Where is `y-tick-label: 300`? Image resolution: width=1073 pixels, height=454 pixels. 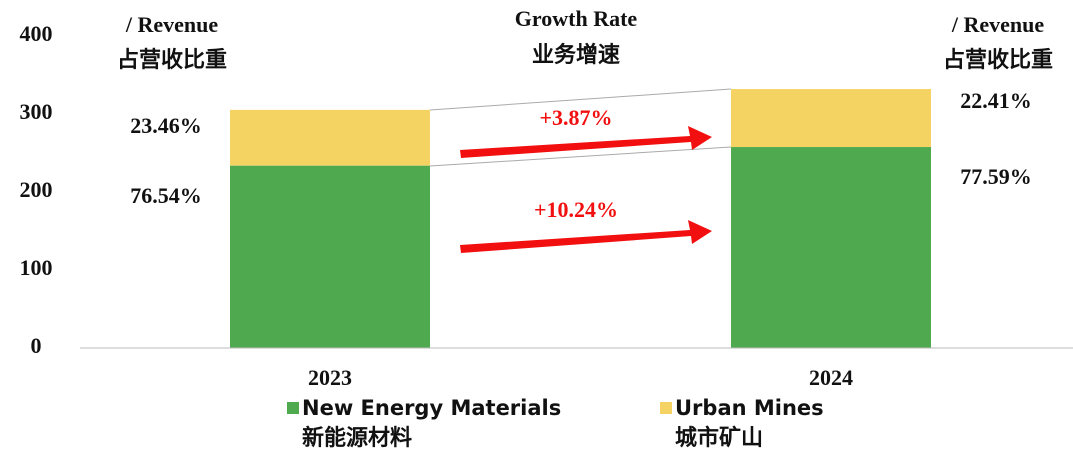
y-tick-label: 300 is located at coordinates (36, 111).